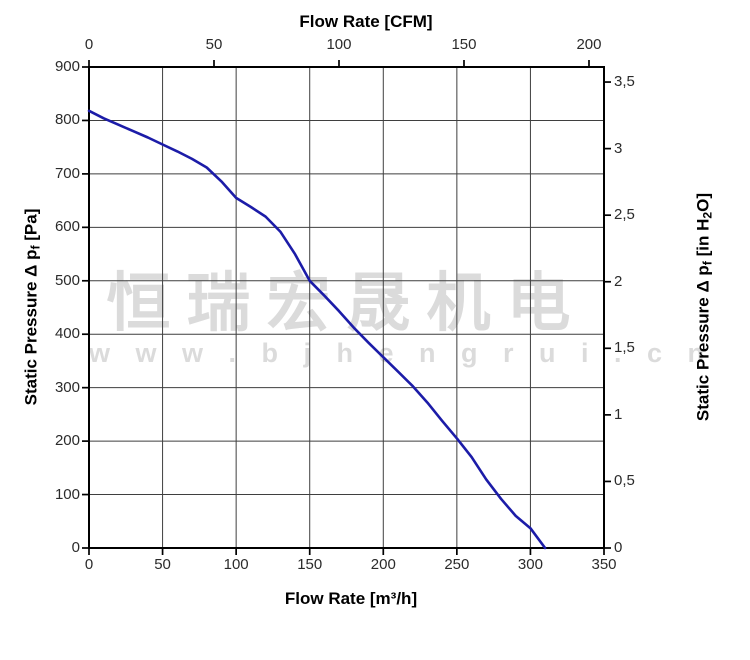 The image size is (750, 660). What do you see at coordinates (67, 173) in the screenshot?
I see `left-axis-tick-label: 700` at bounding box center [67, 173].